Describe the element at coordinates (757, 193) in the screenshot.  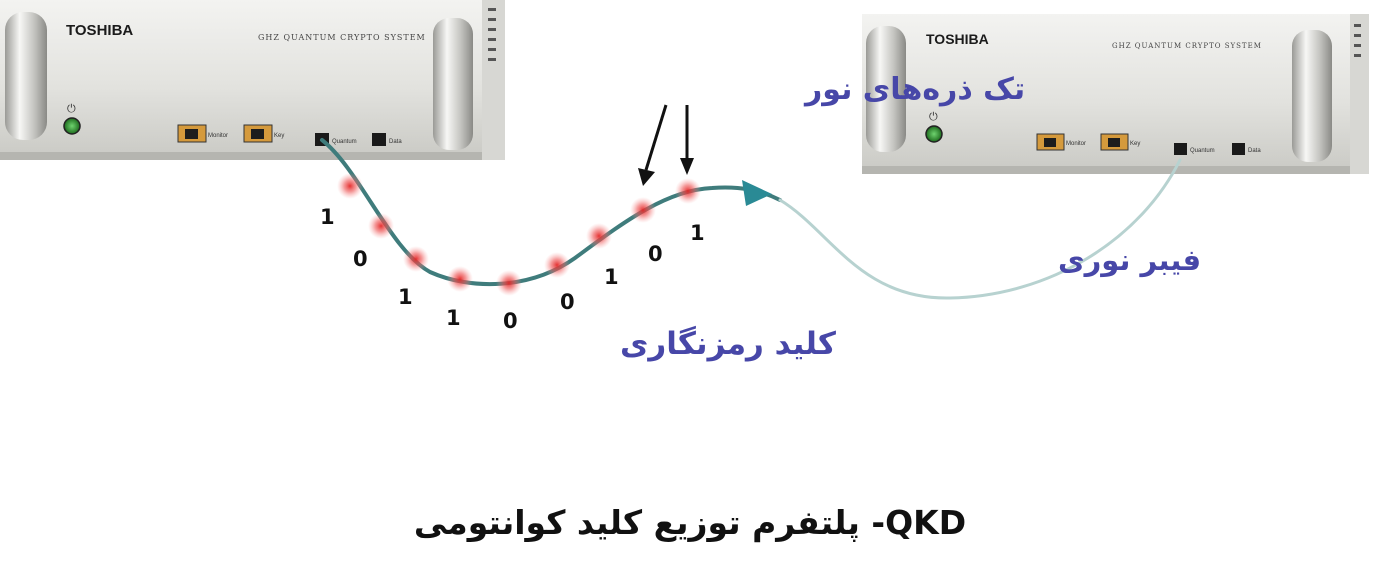
I see `fiber-direction-arrow-icon` at that location.